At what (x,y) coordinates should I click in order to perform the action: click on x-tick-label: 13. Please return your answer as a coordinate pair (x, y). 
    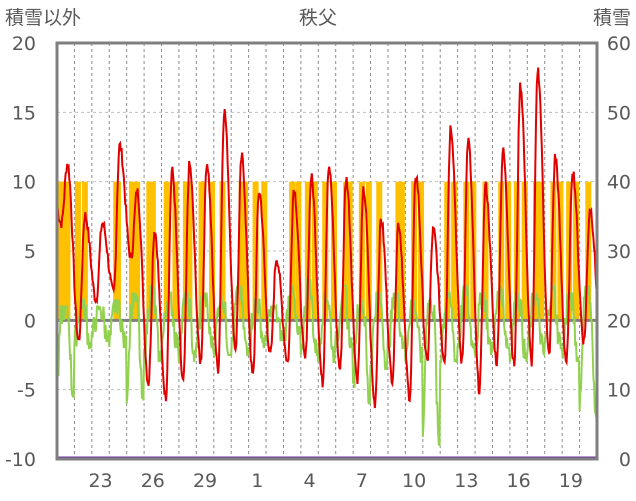
    Looking at the image, I should click on (466, 481).